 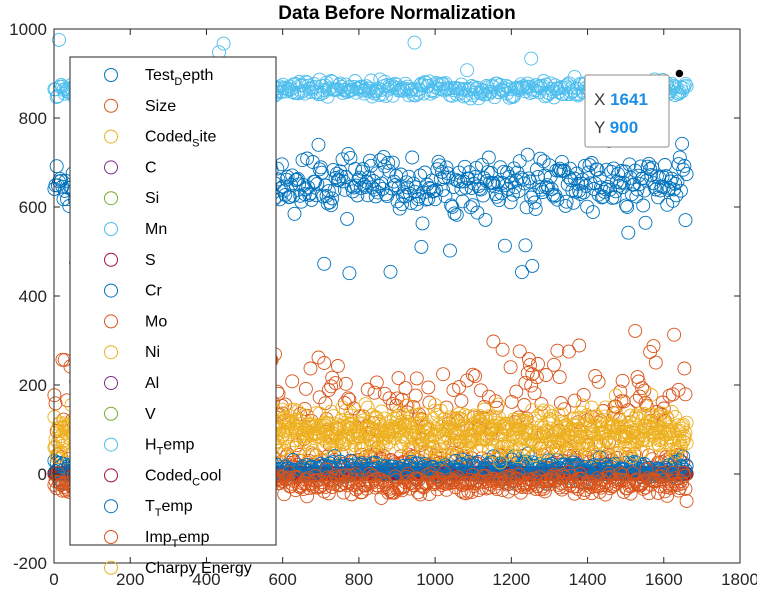 I want to click on chart-title: Data Before Normalization, so click(x=397, y=13).